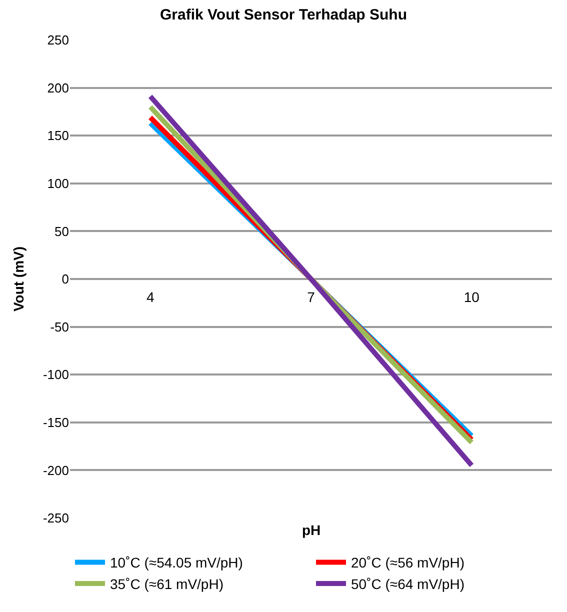  I want to click on y-tick-label: -250, so click(55, 518).